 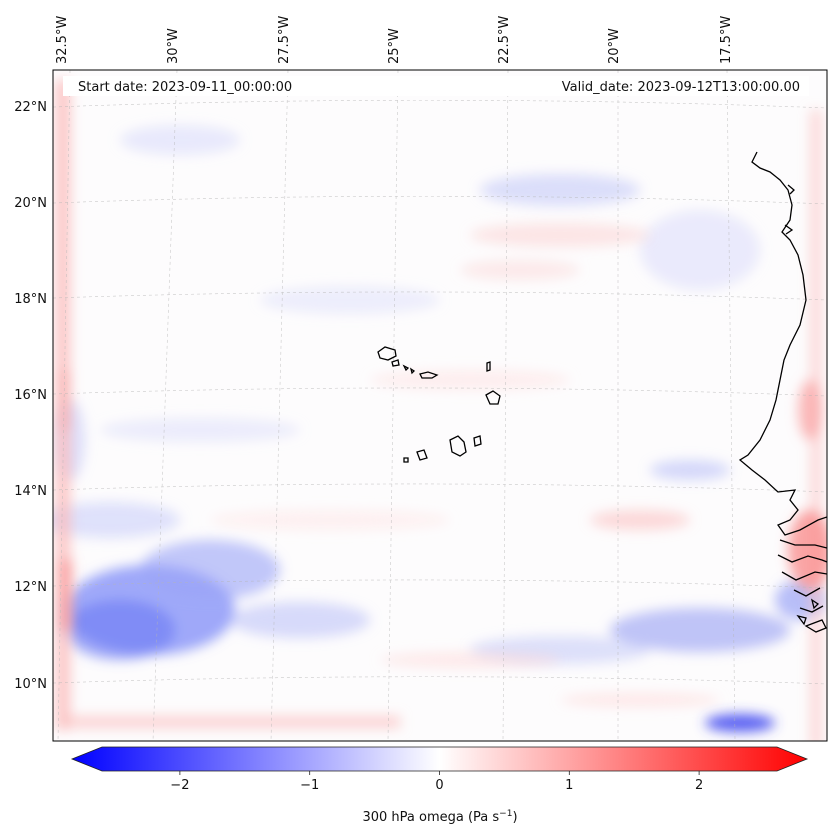 I want to click on colorbar-tick-label: −1, so click(x=309, y=785).